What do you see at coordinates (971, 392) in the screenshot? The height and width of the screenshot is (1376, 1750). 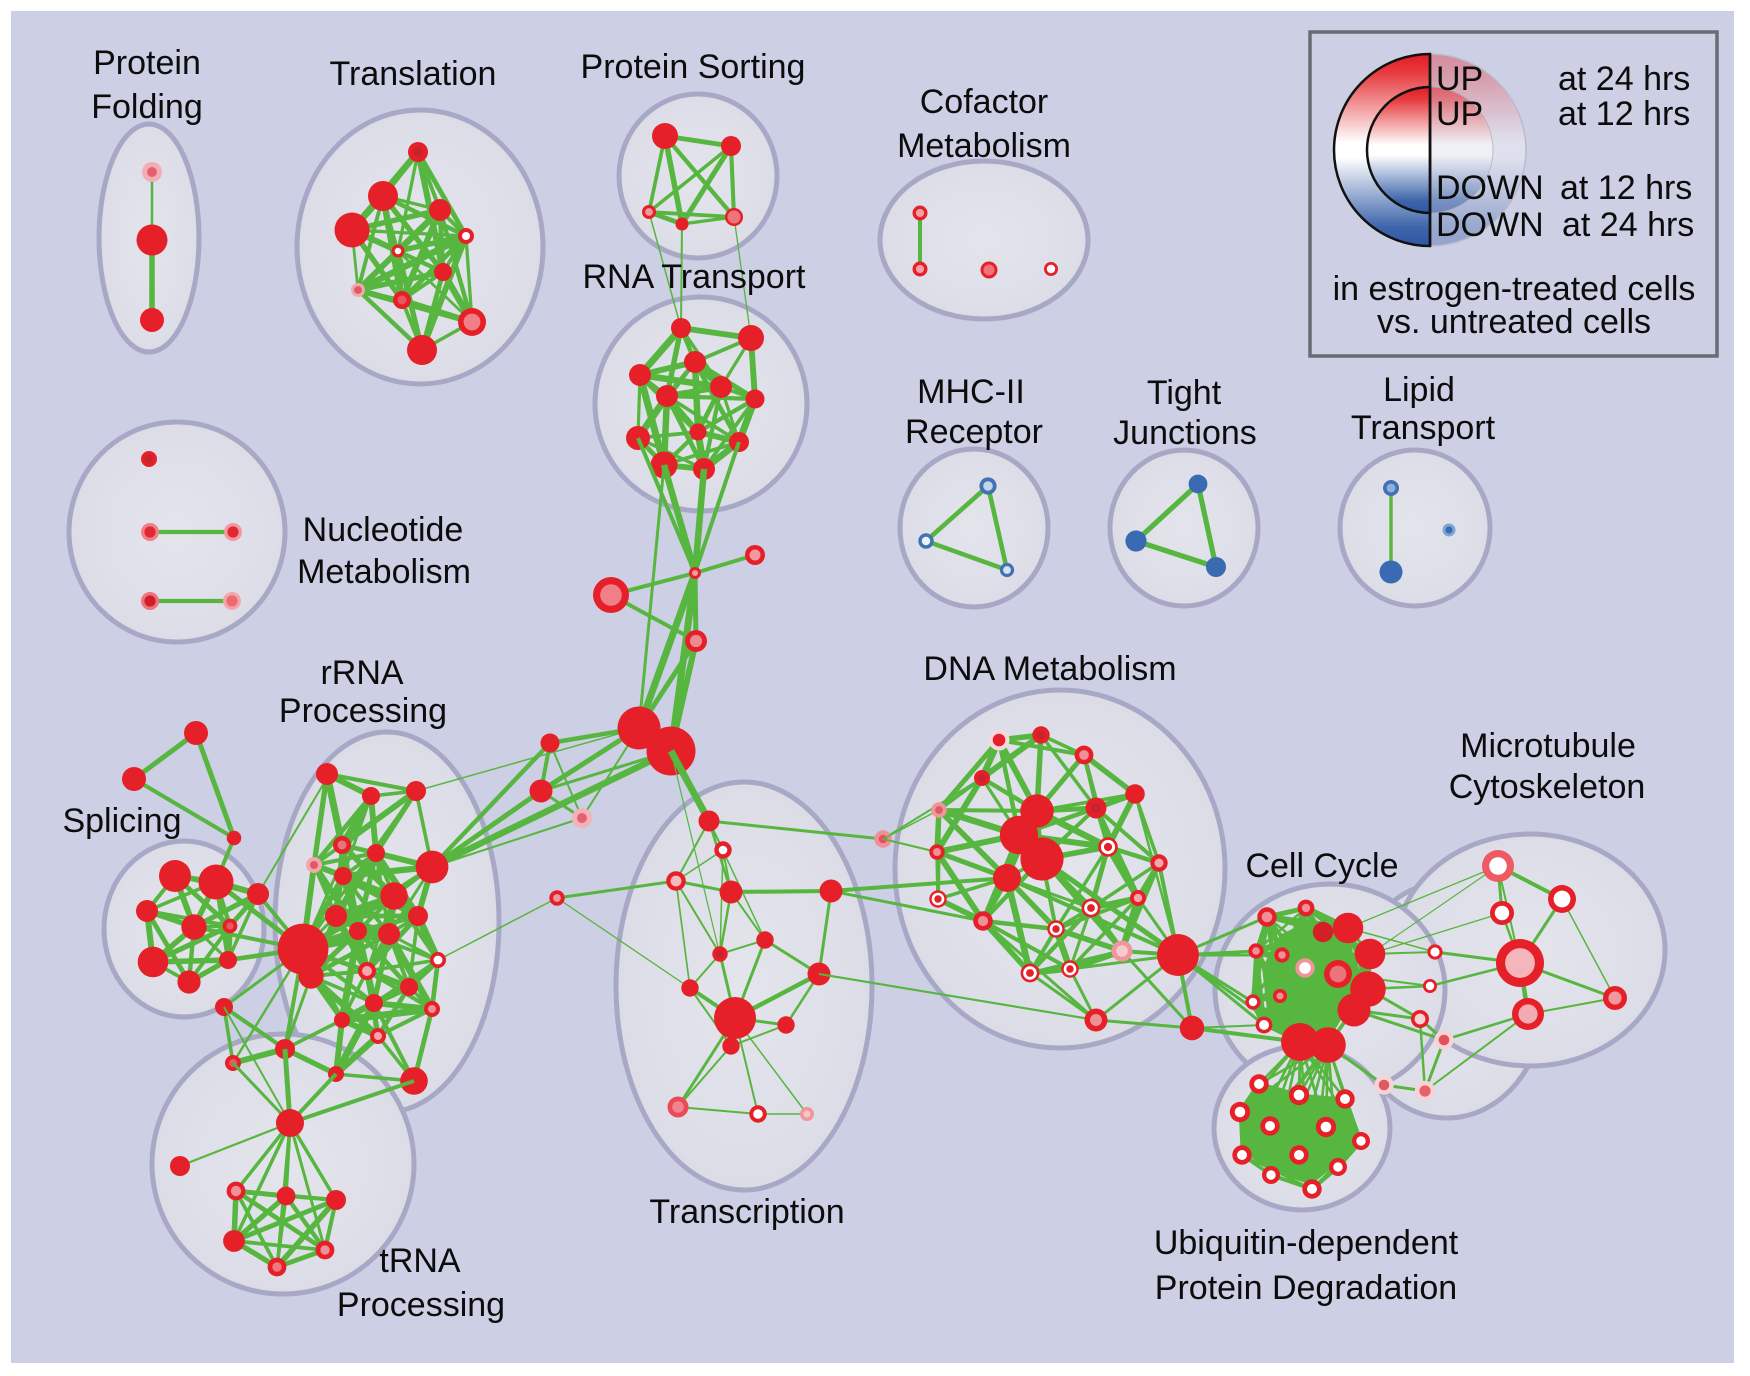 I see `svg-text: MHC-II` at bounding box center [971, 392].